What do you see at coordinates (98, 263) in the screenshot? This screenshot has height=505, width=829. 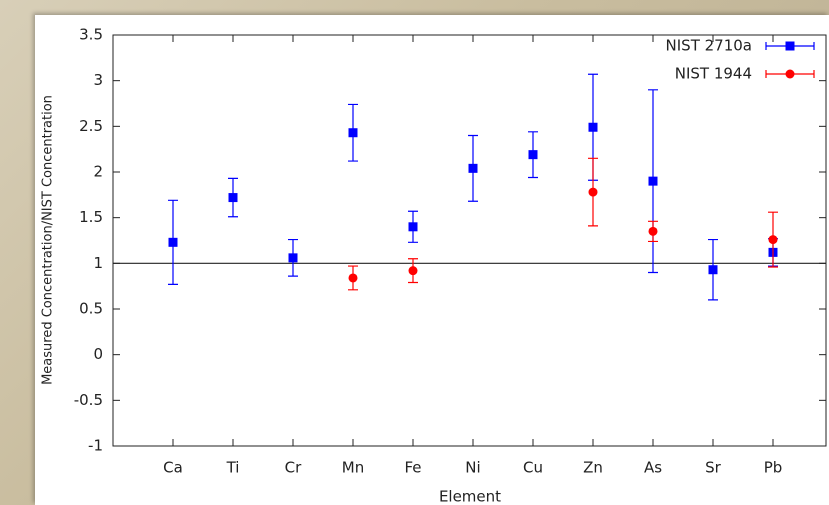 I see `y-tick-label: 1` at bounding box center [98, 263].